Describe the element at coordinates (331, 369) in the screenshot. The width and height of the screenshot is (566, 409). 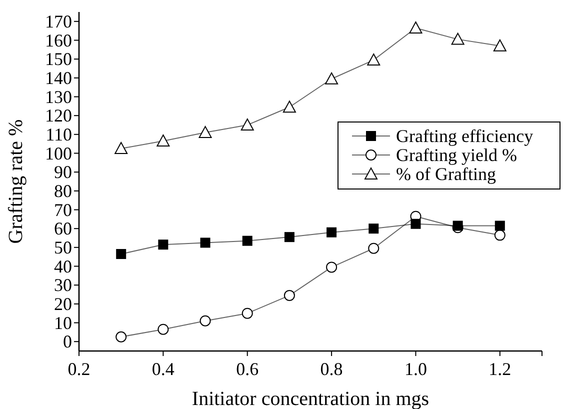
I see `x-tick-label: 0.8` at that location.